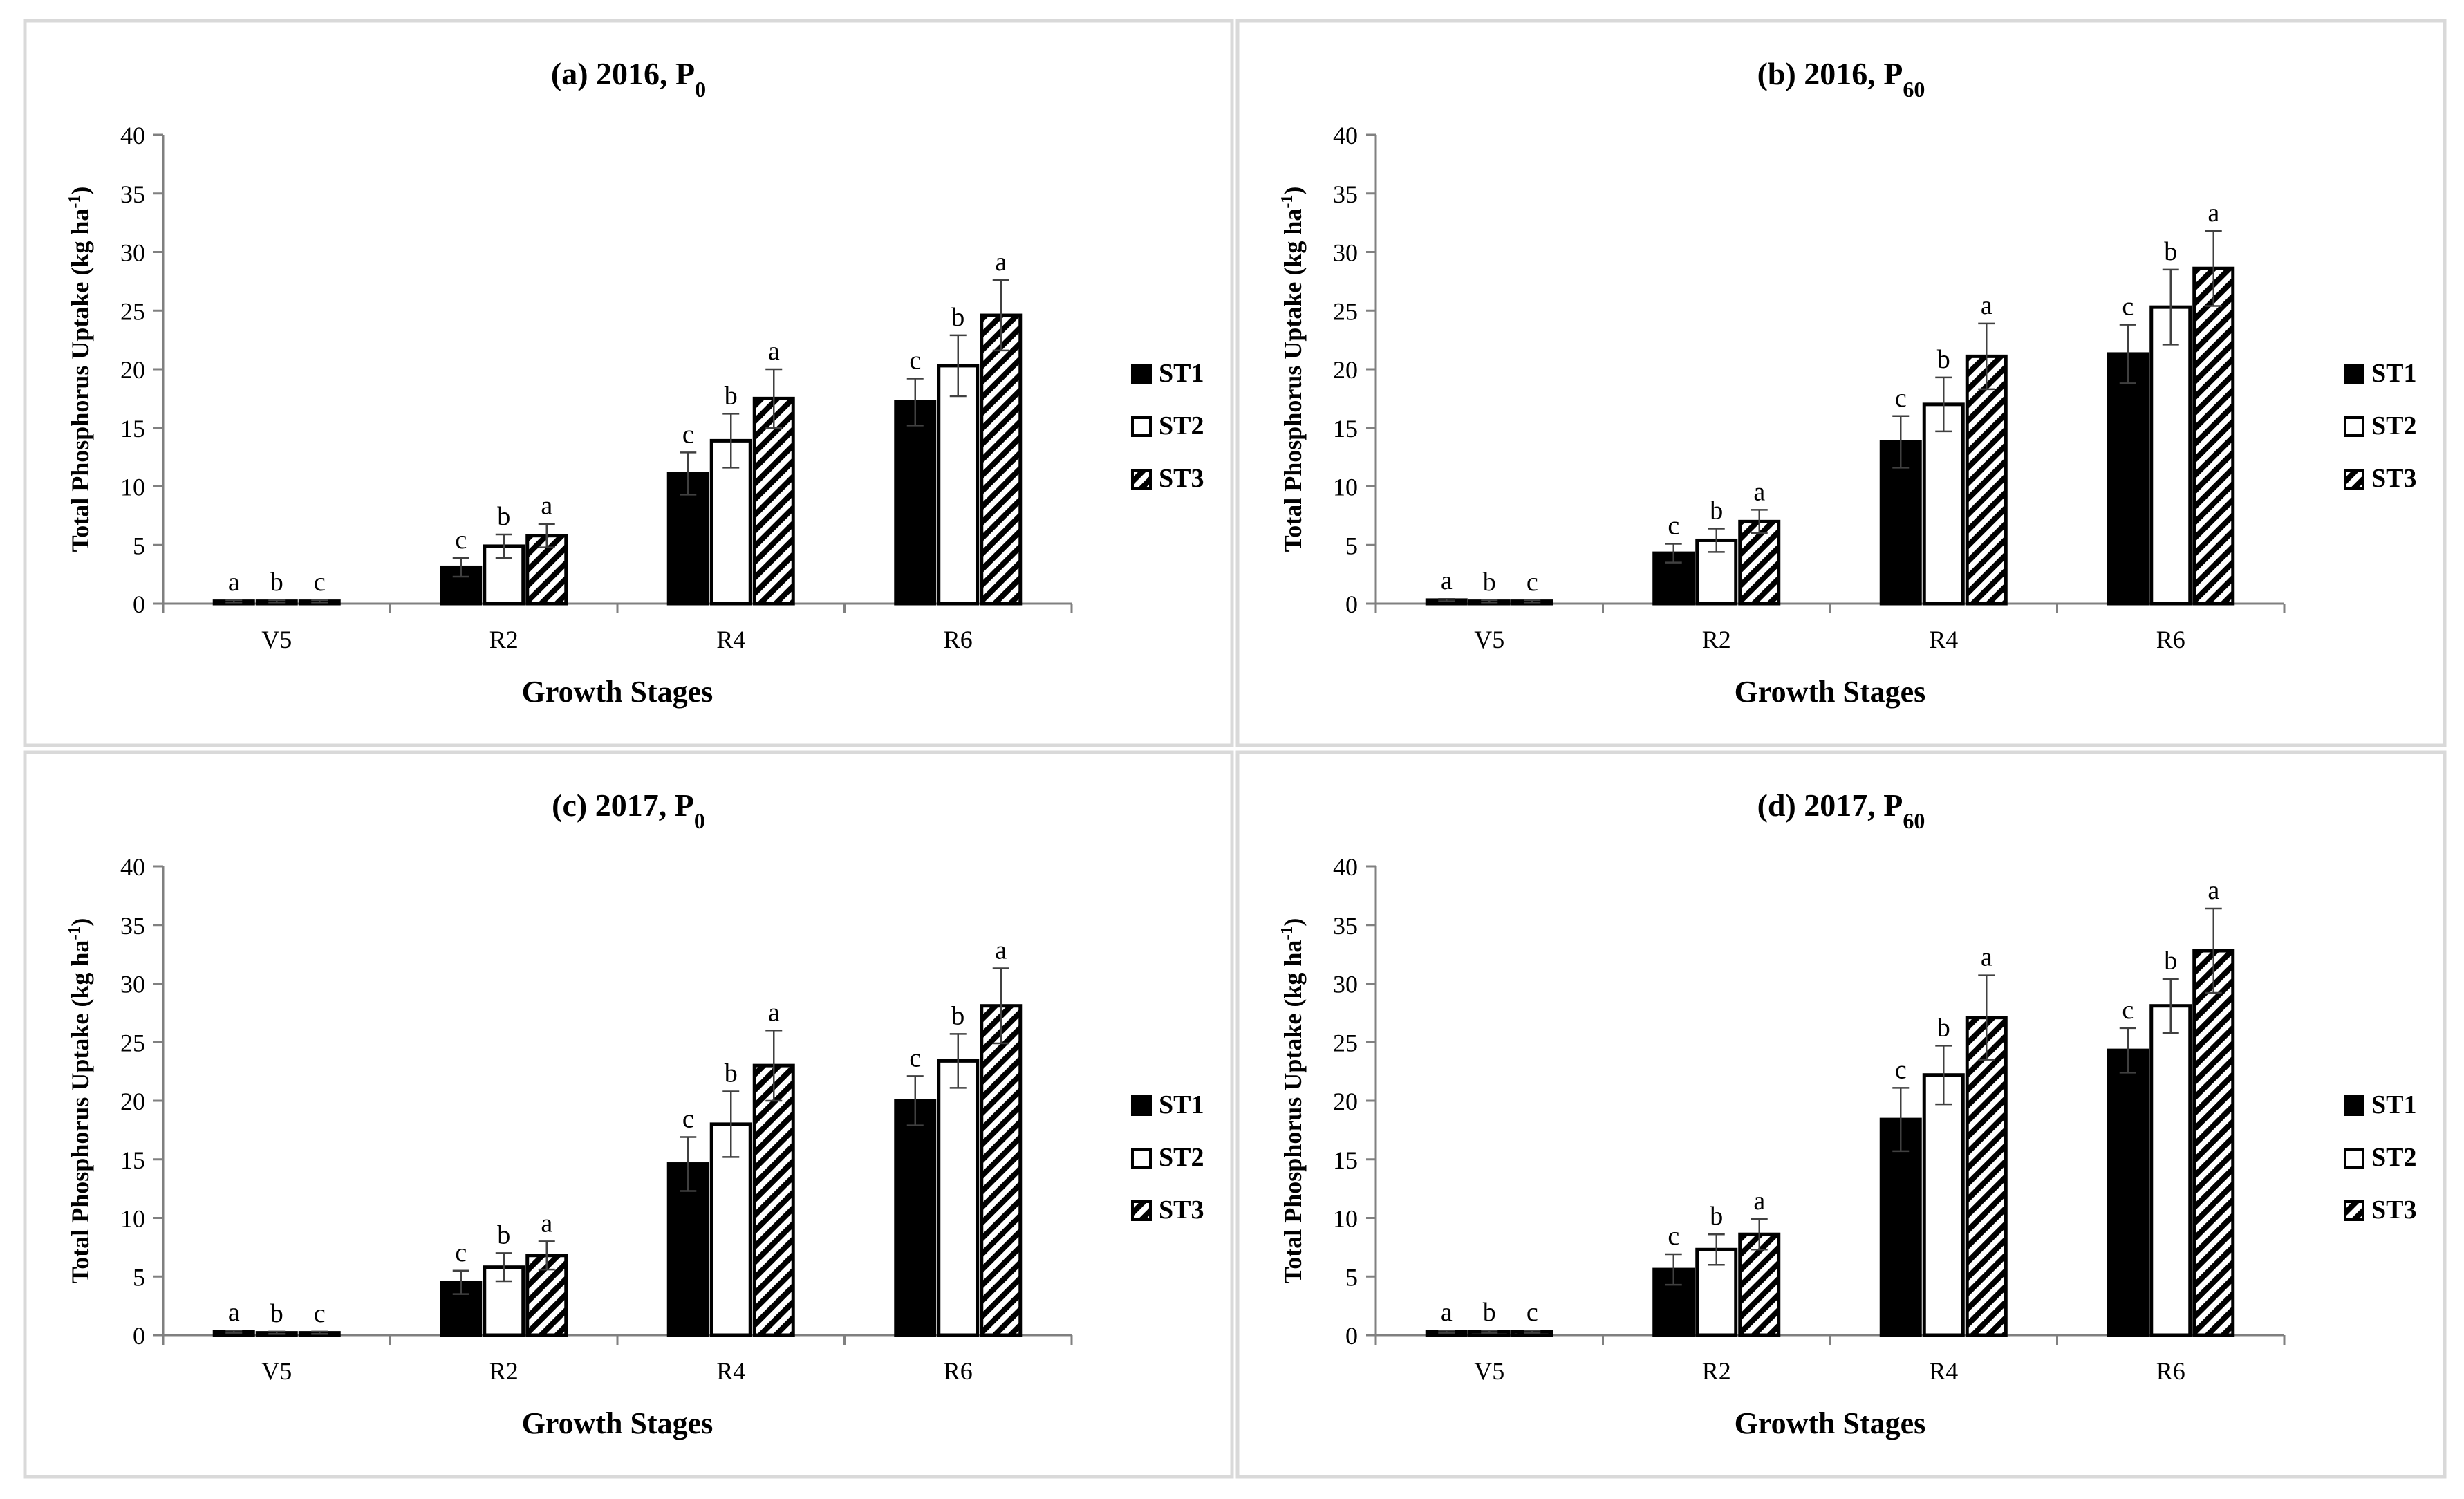  I want to click on chart-title-subscript: 0, so click(699, 821).